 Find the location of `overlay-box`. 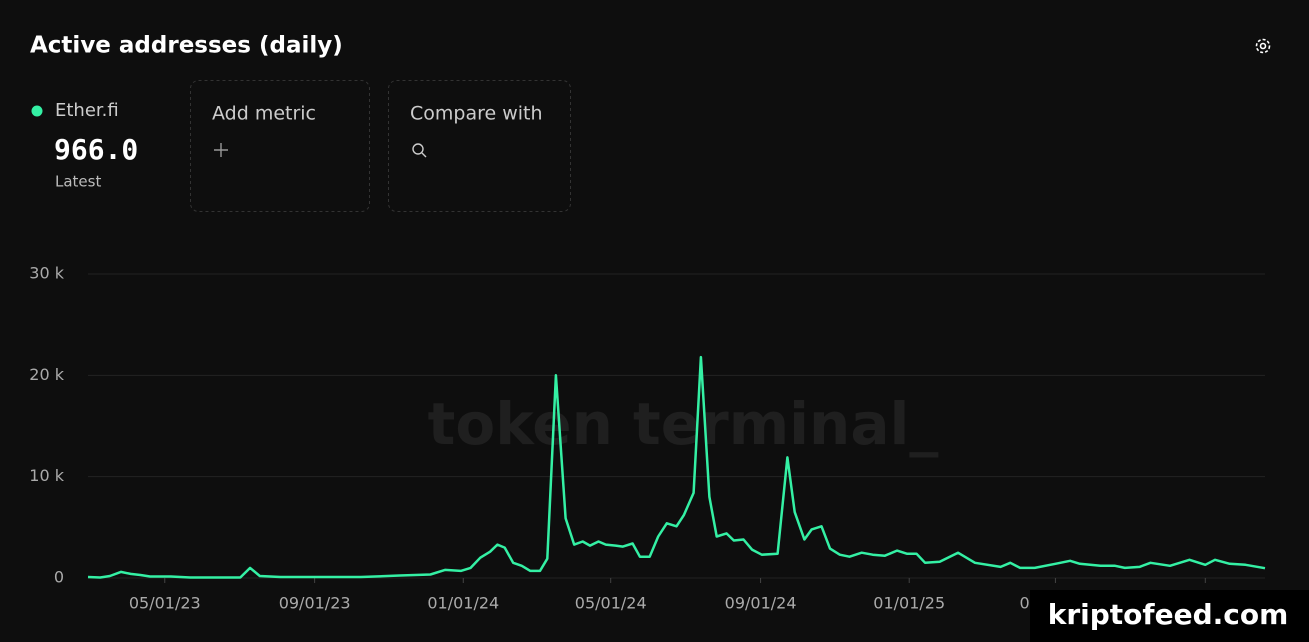

overlay-box is located at coordinates (1169, 616).